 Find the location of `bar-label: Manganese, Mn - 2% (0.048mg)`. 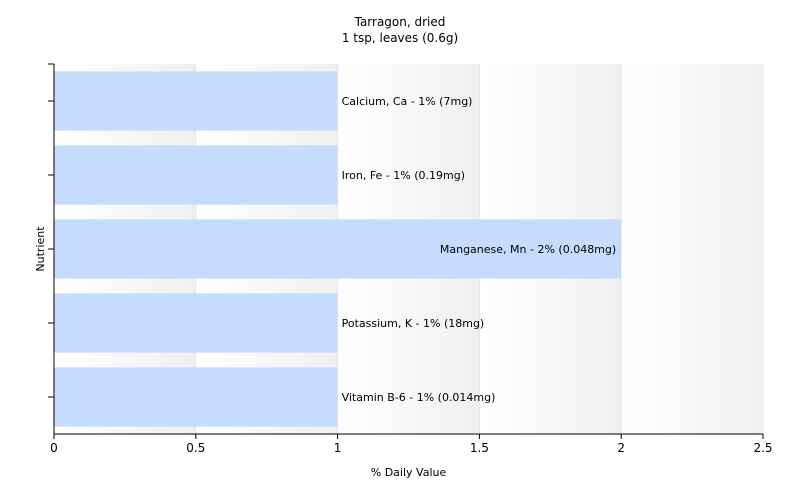

bar-label: Manganese, Mn - 2% (0.048mg) is located at coordinates (528, 249).